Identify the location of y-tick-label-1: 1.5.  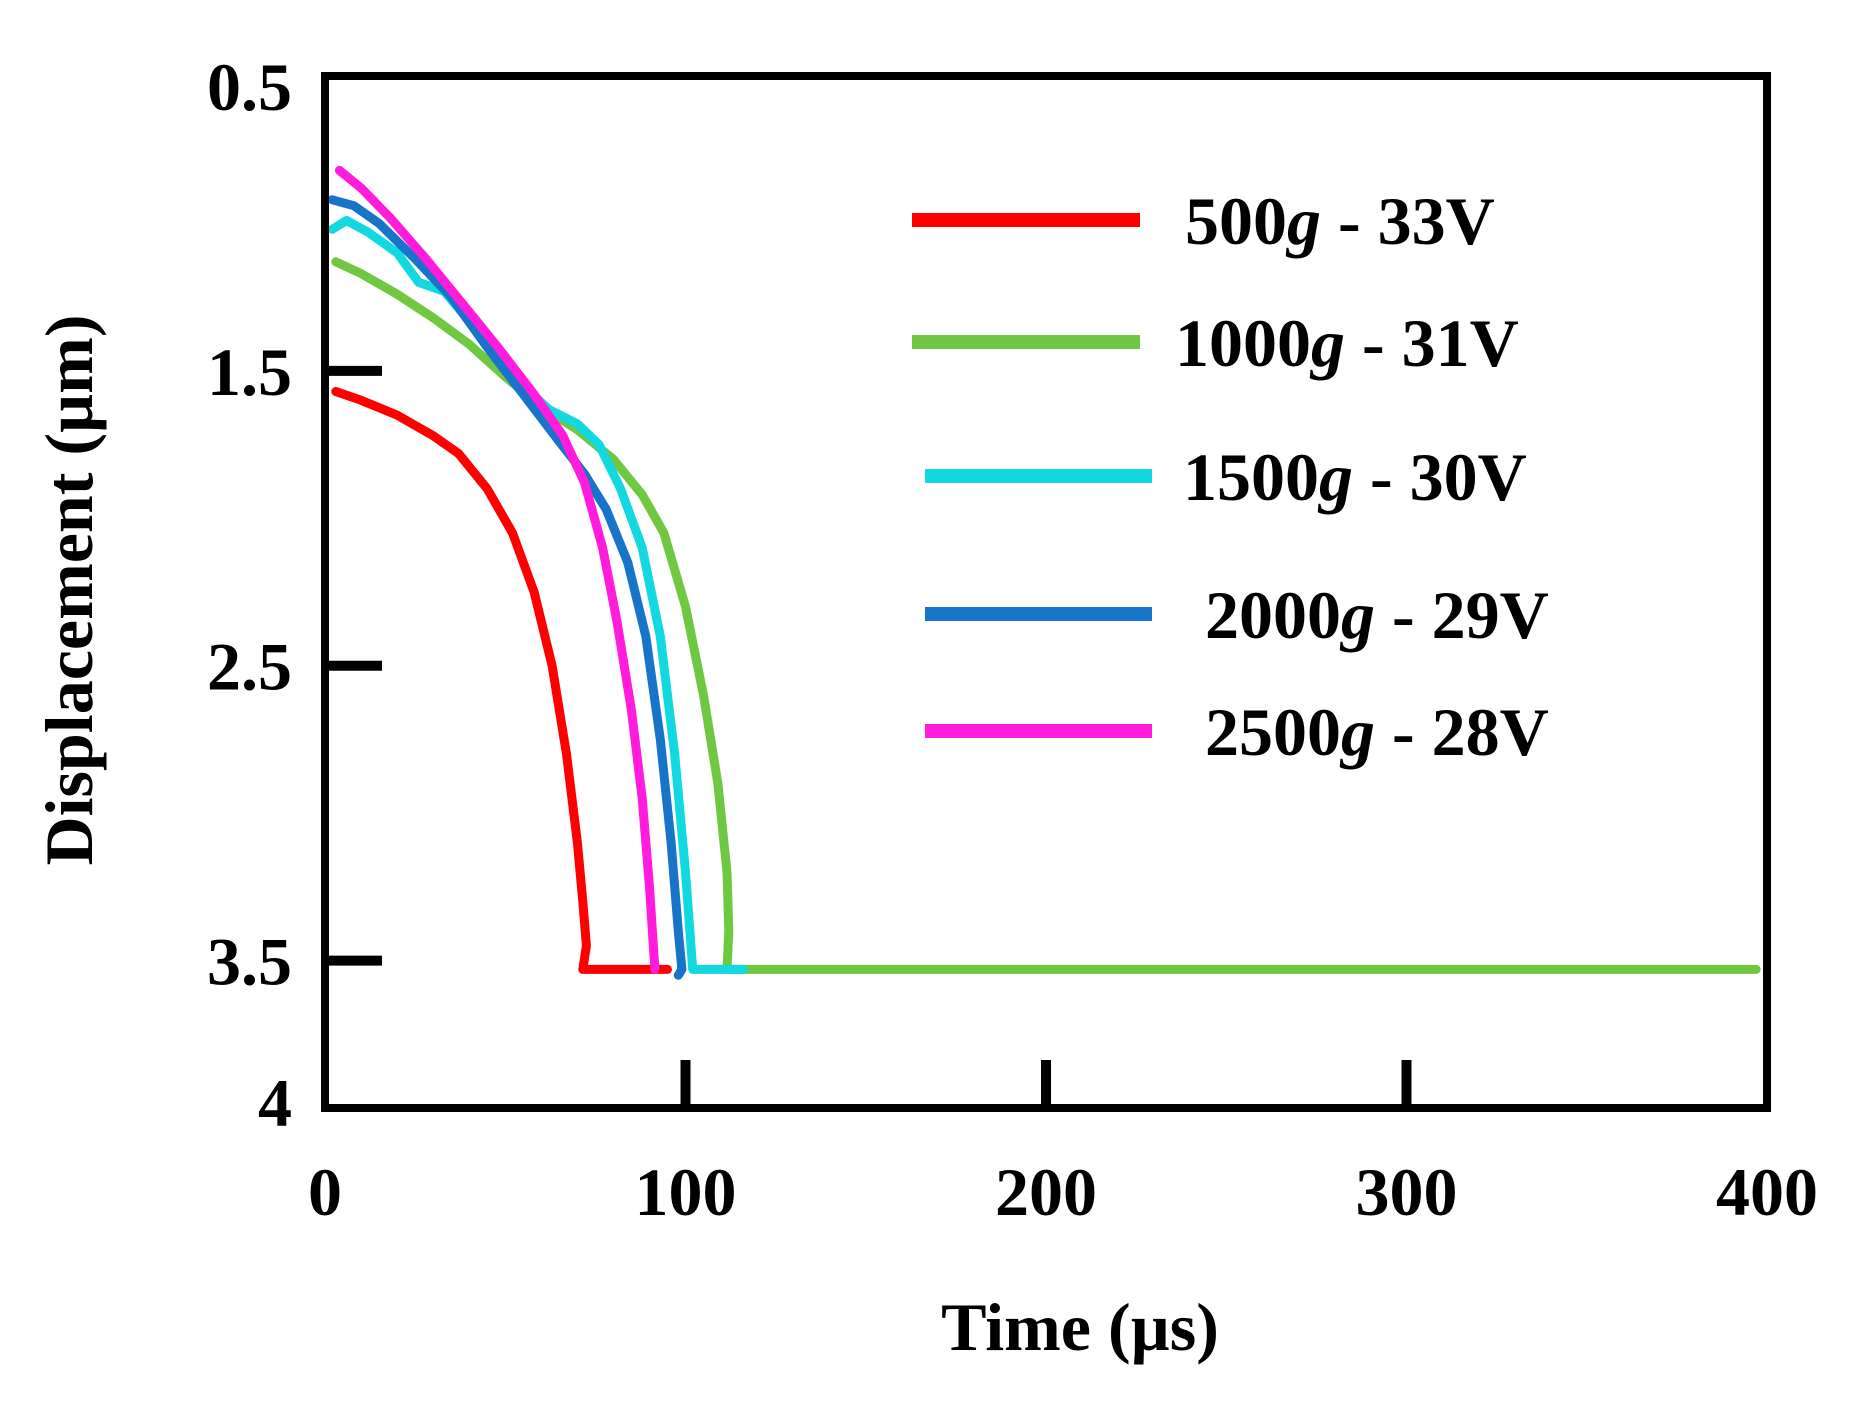
(249, 372).